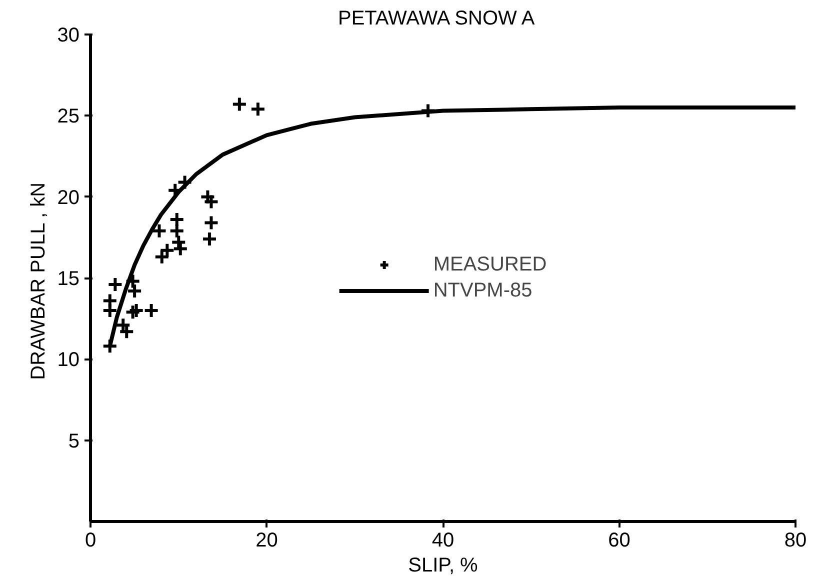 The height and width of the screenshot is (579, 815). Describe the element at coordinates (74, 441) in the screenshot. I see `y-tick-label: 5` at that location.